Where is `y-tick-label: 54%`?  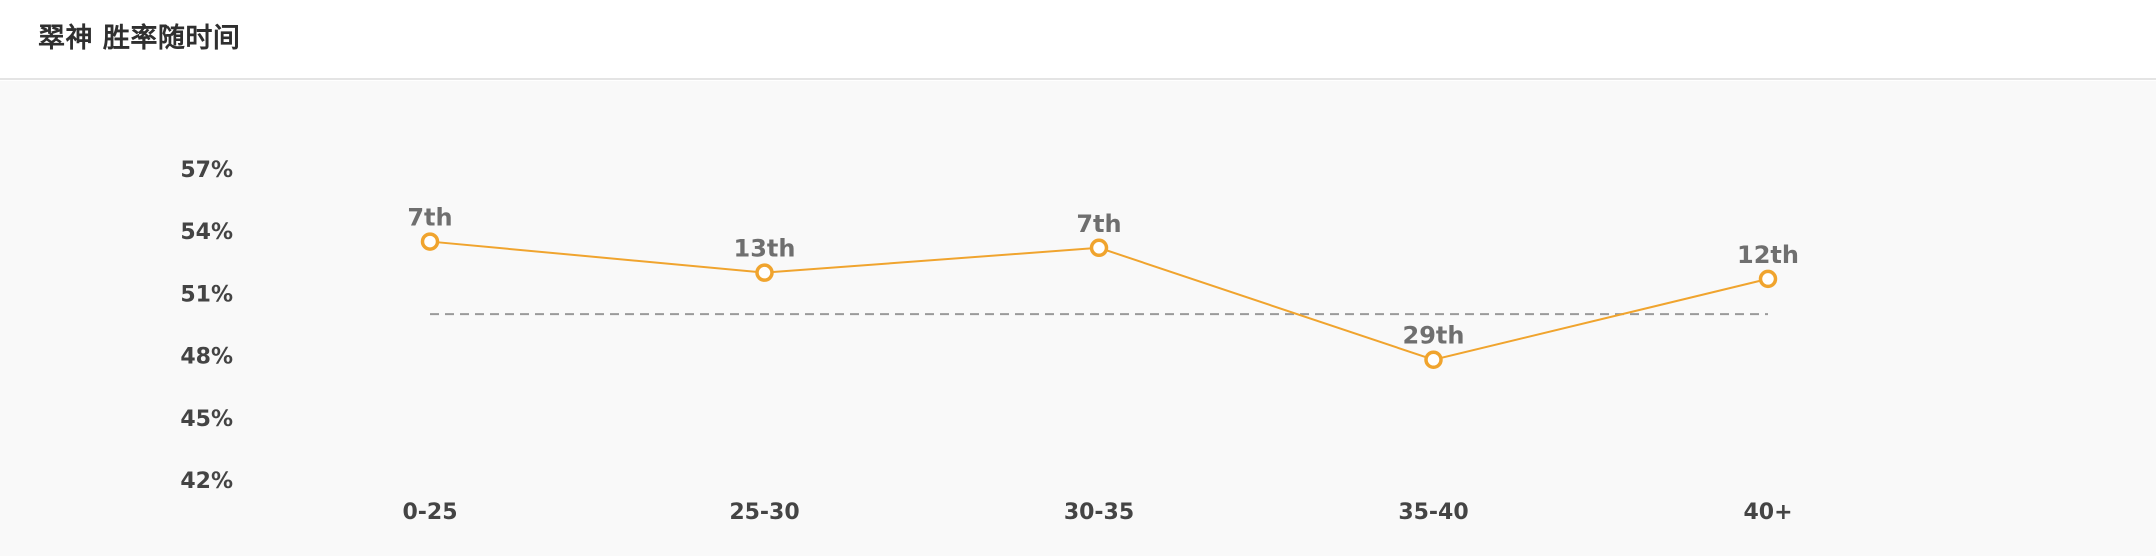 y-tick-label: 54% is located at coordinates (206, 232).